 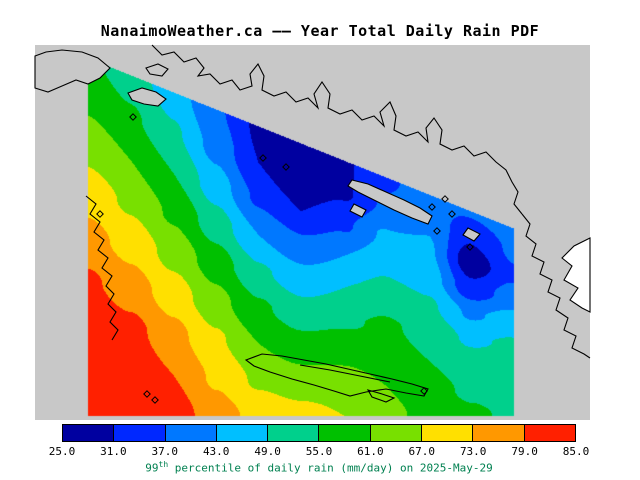 I want to click on colorbar-tick-label: 37.0, so click(x=165, y=451).